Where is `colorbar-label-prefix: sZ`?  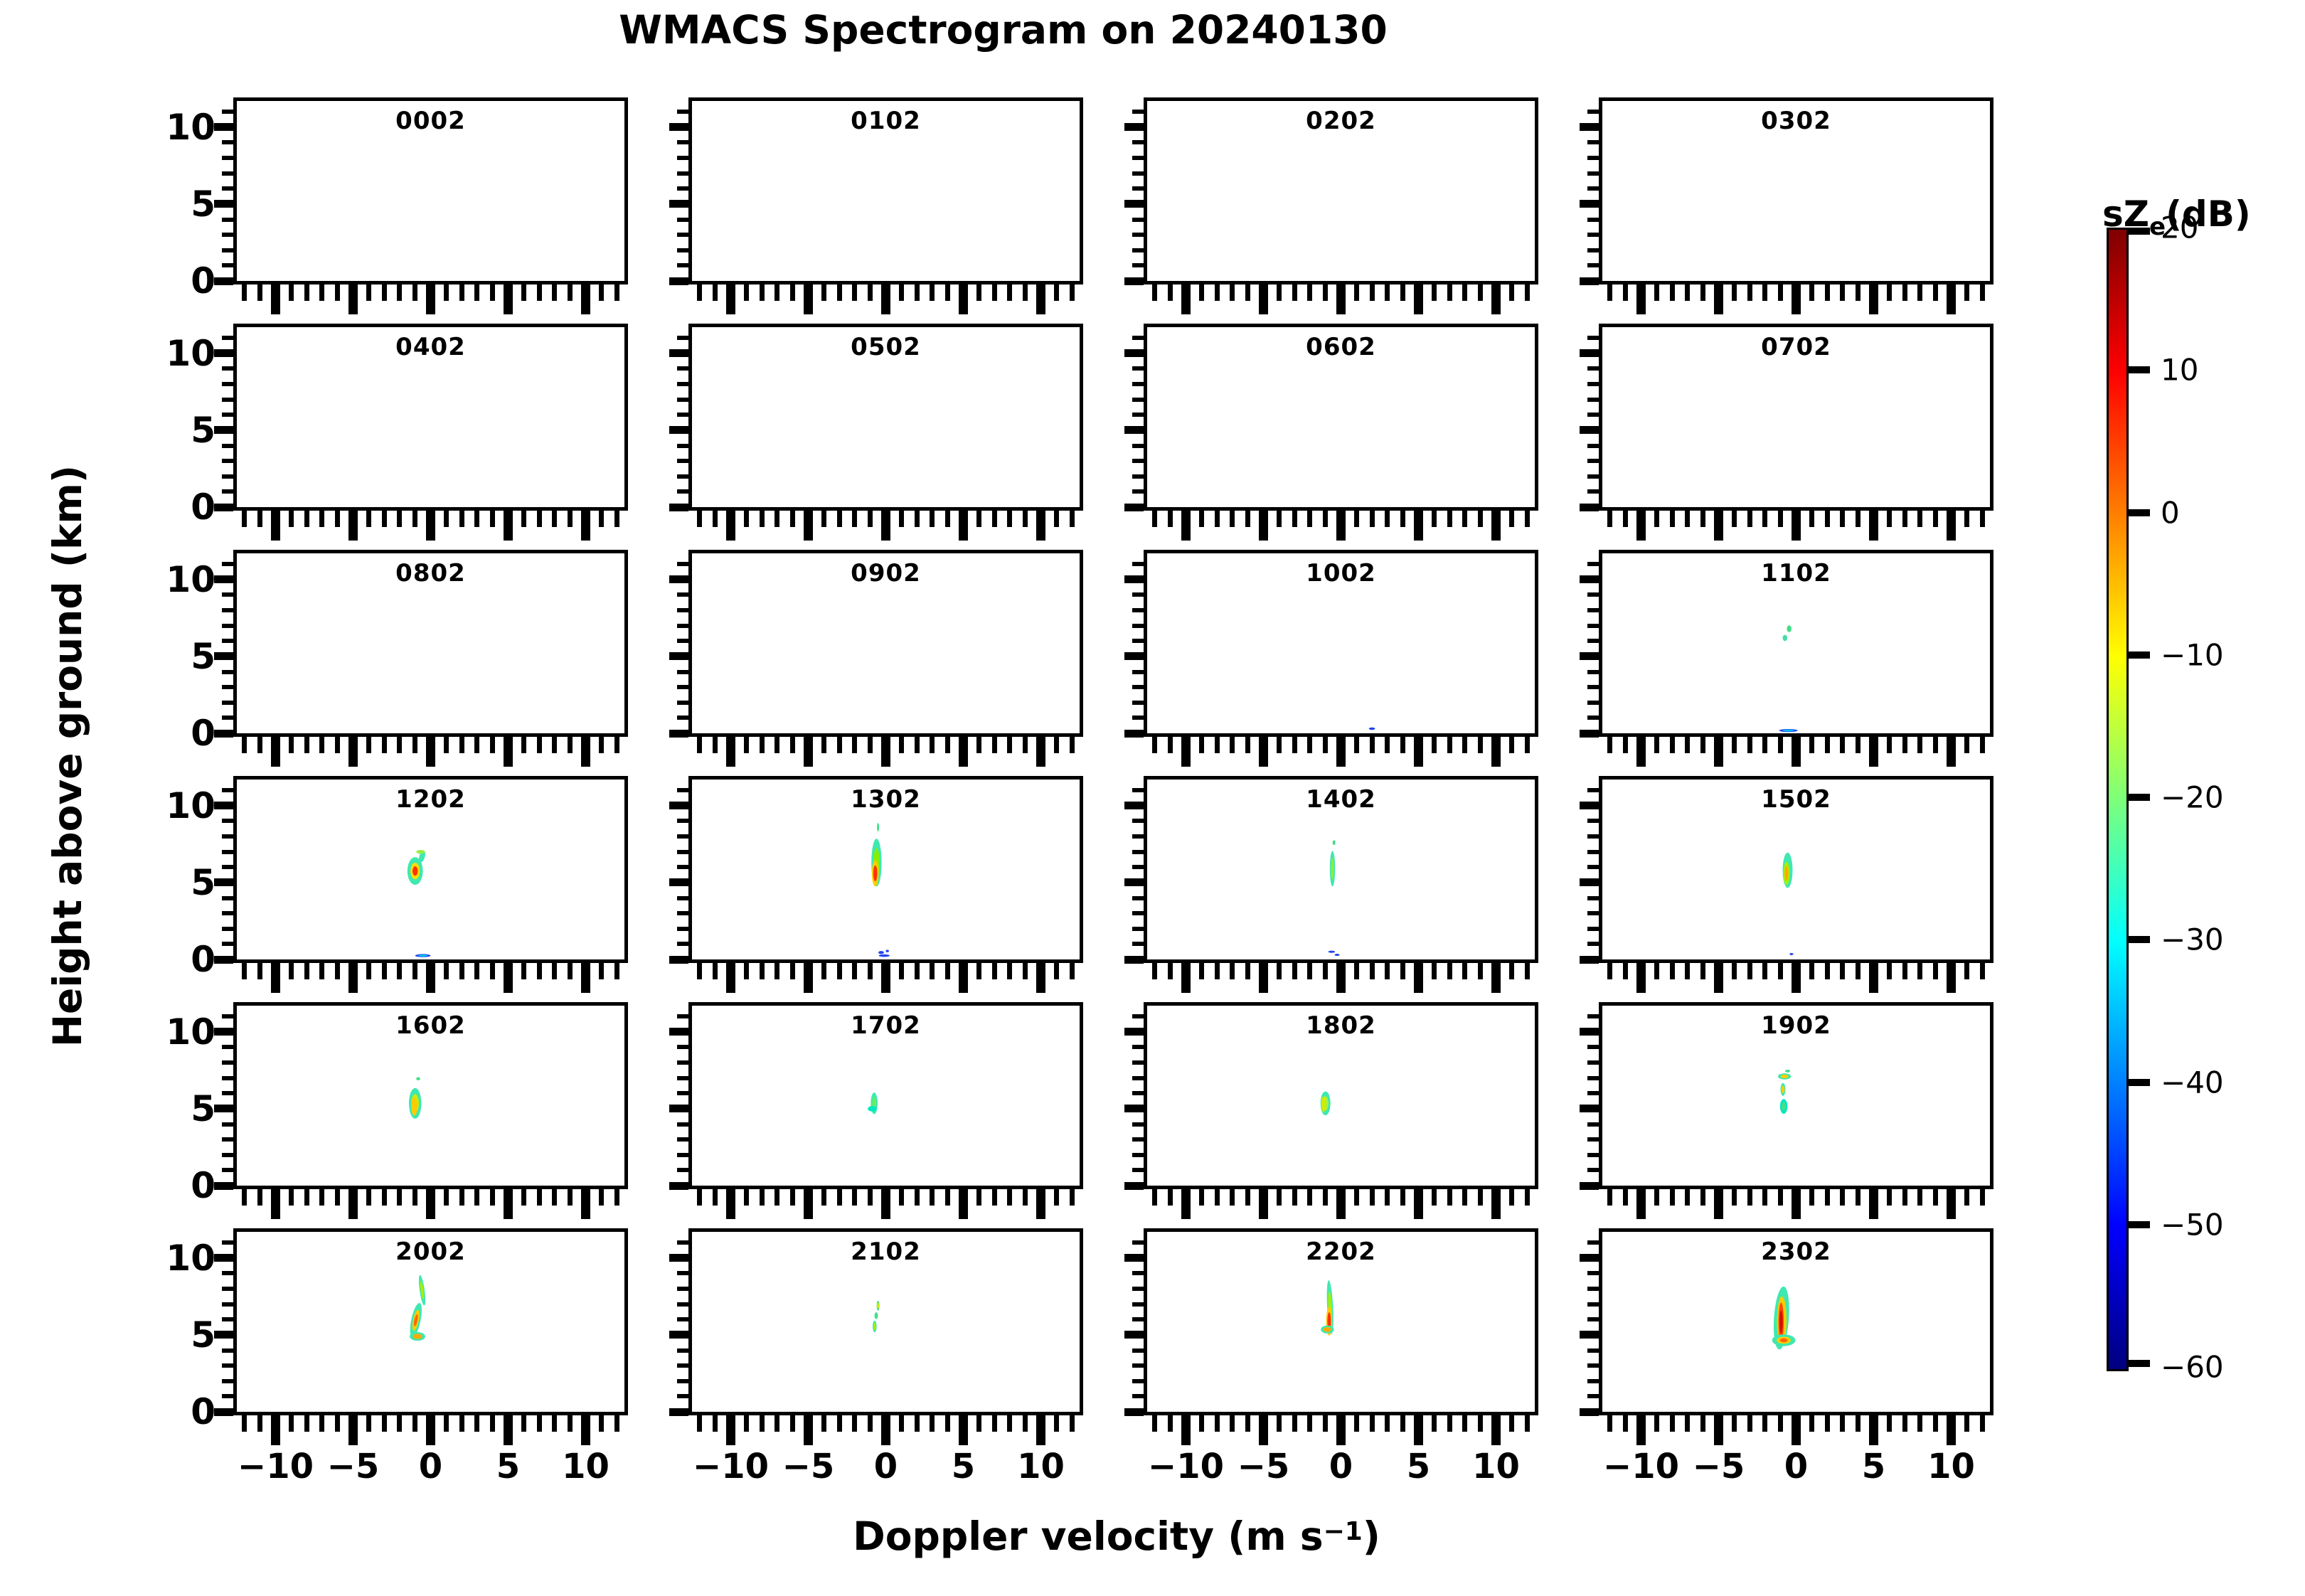
colorbar-label-prefix: sZ is located at coordinates (2126, 214).